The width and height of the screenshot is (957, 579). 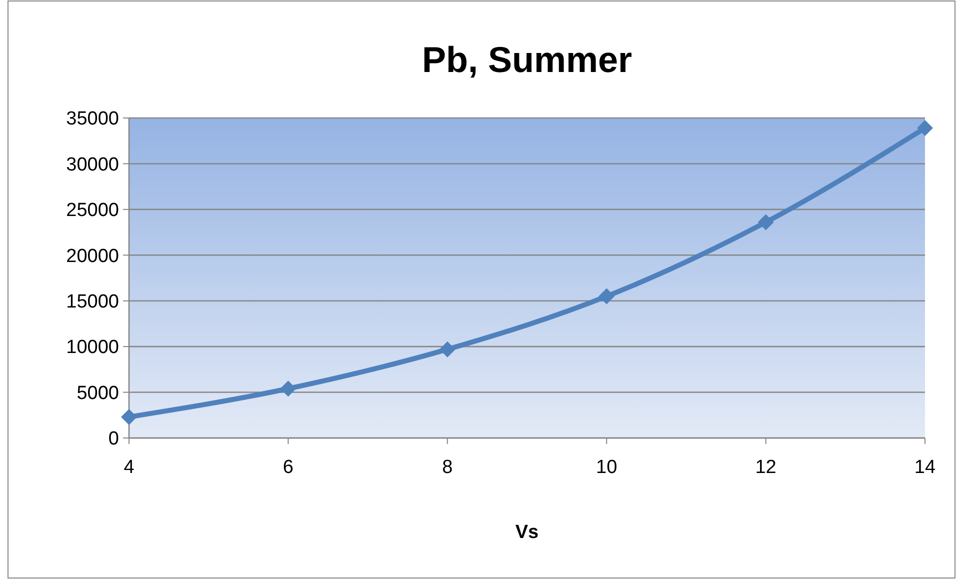 I want to click on y-tick-label: 30000, so click(x=92, y=165).